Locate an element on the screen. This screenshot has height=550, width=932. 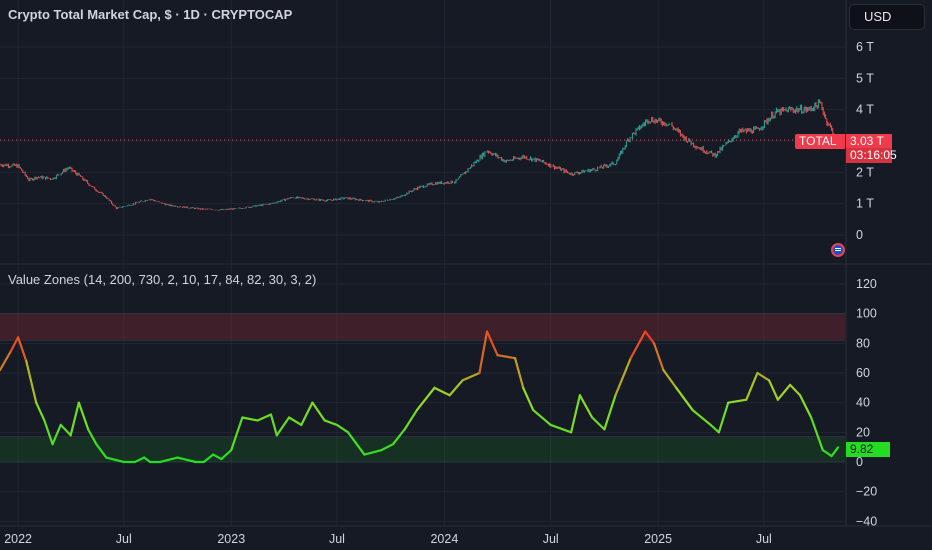
us-flag-icon is located at coordinates (838, 250).